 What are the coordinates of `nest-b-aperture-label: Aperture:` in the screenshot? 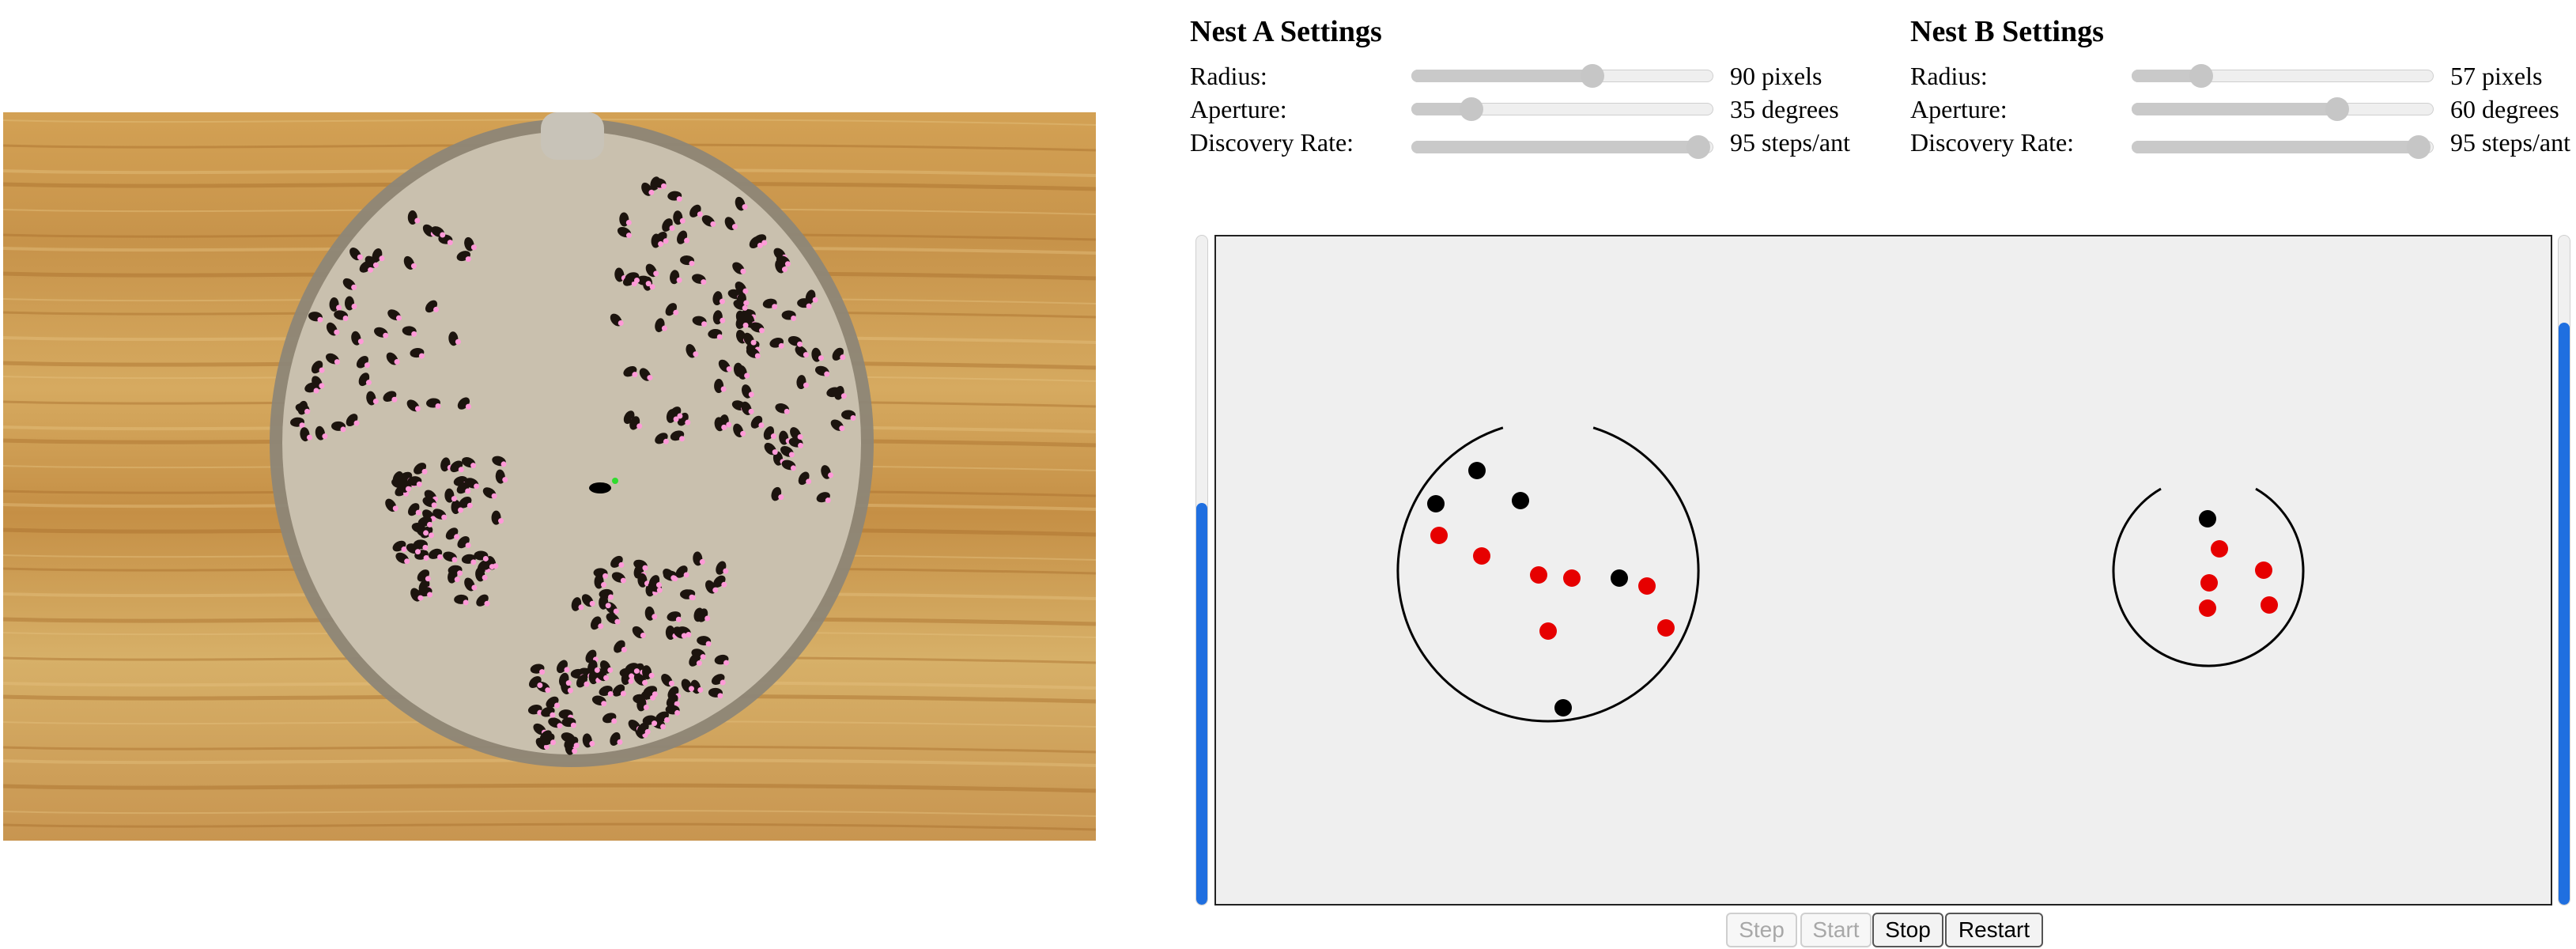 It's located at (1959, 109).